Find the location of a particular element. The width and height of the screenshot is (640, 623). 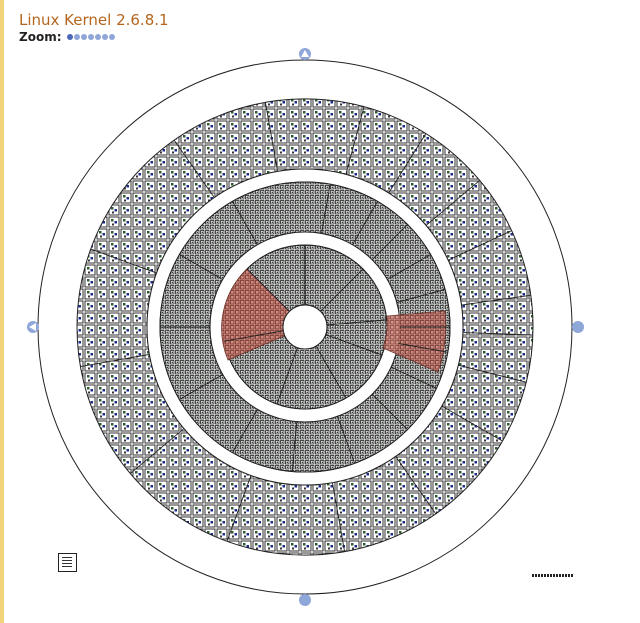

page-title: Linux Kernel 2.6.8.1 is located at coordinates (94, 20).